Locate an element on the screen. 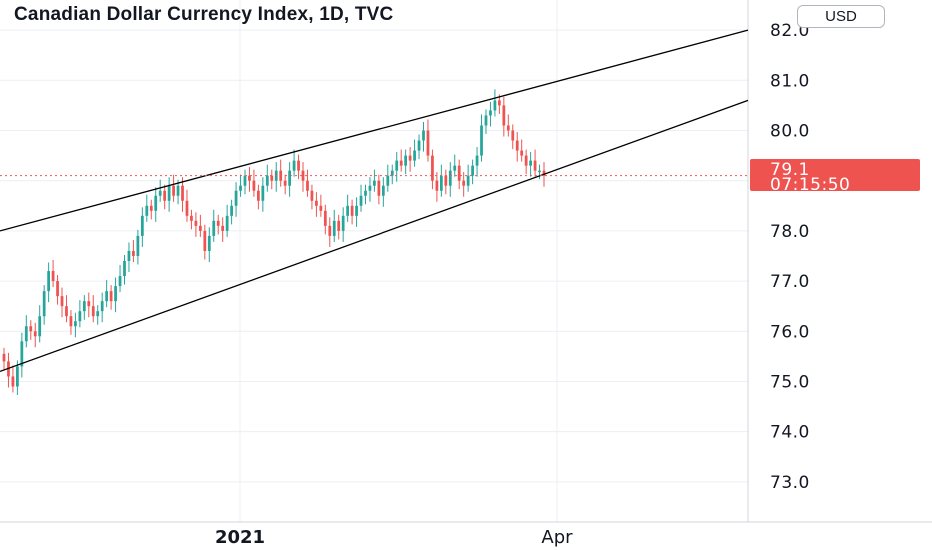 This screenshot has height=550, width=932. y-tick-label: 81.0 is located at coordinates (790, 81).